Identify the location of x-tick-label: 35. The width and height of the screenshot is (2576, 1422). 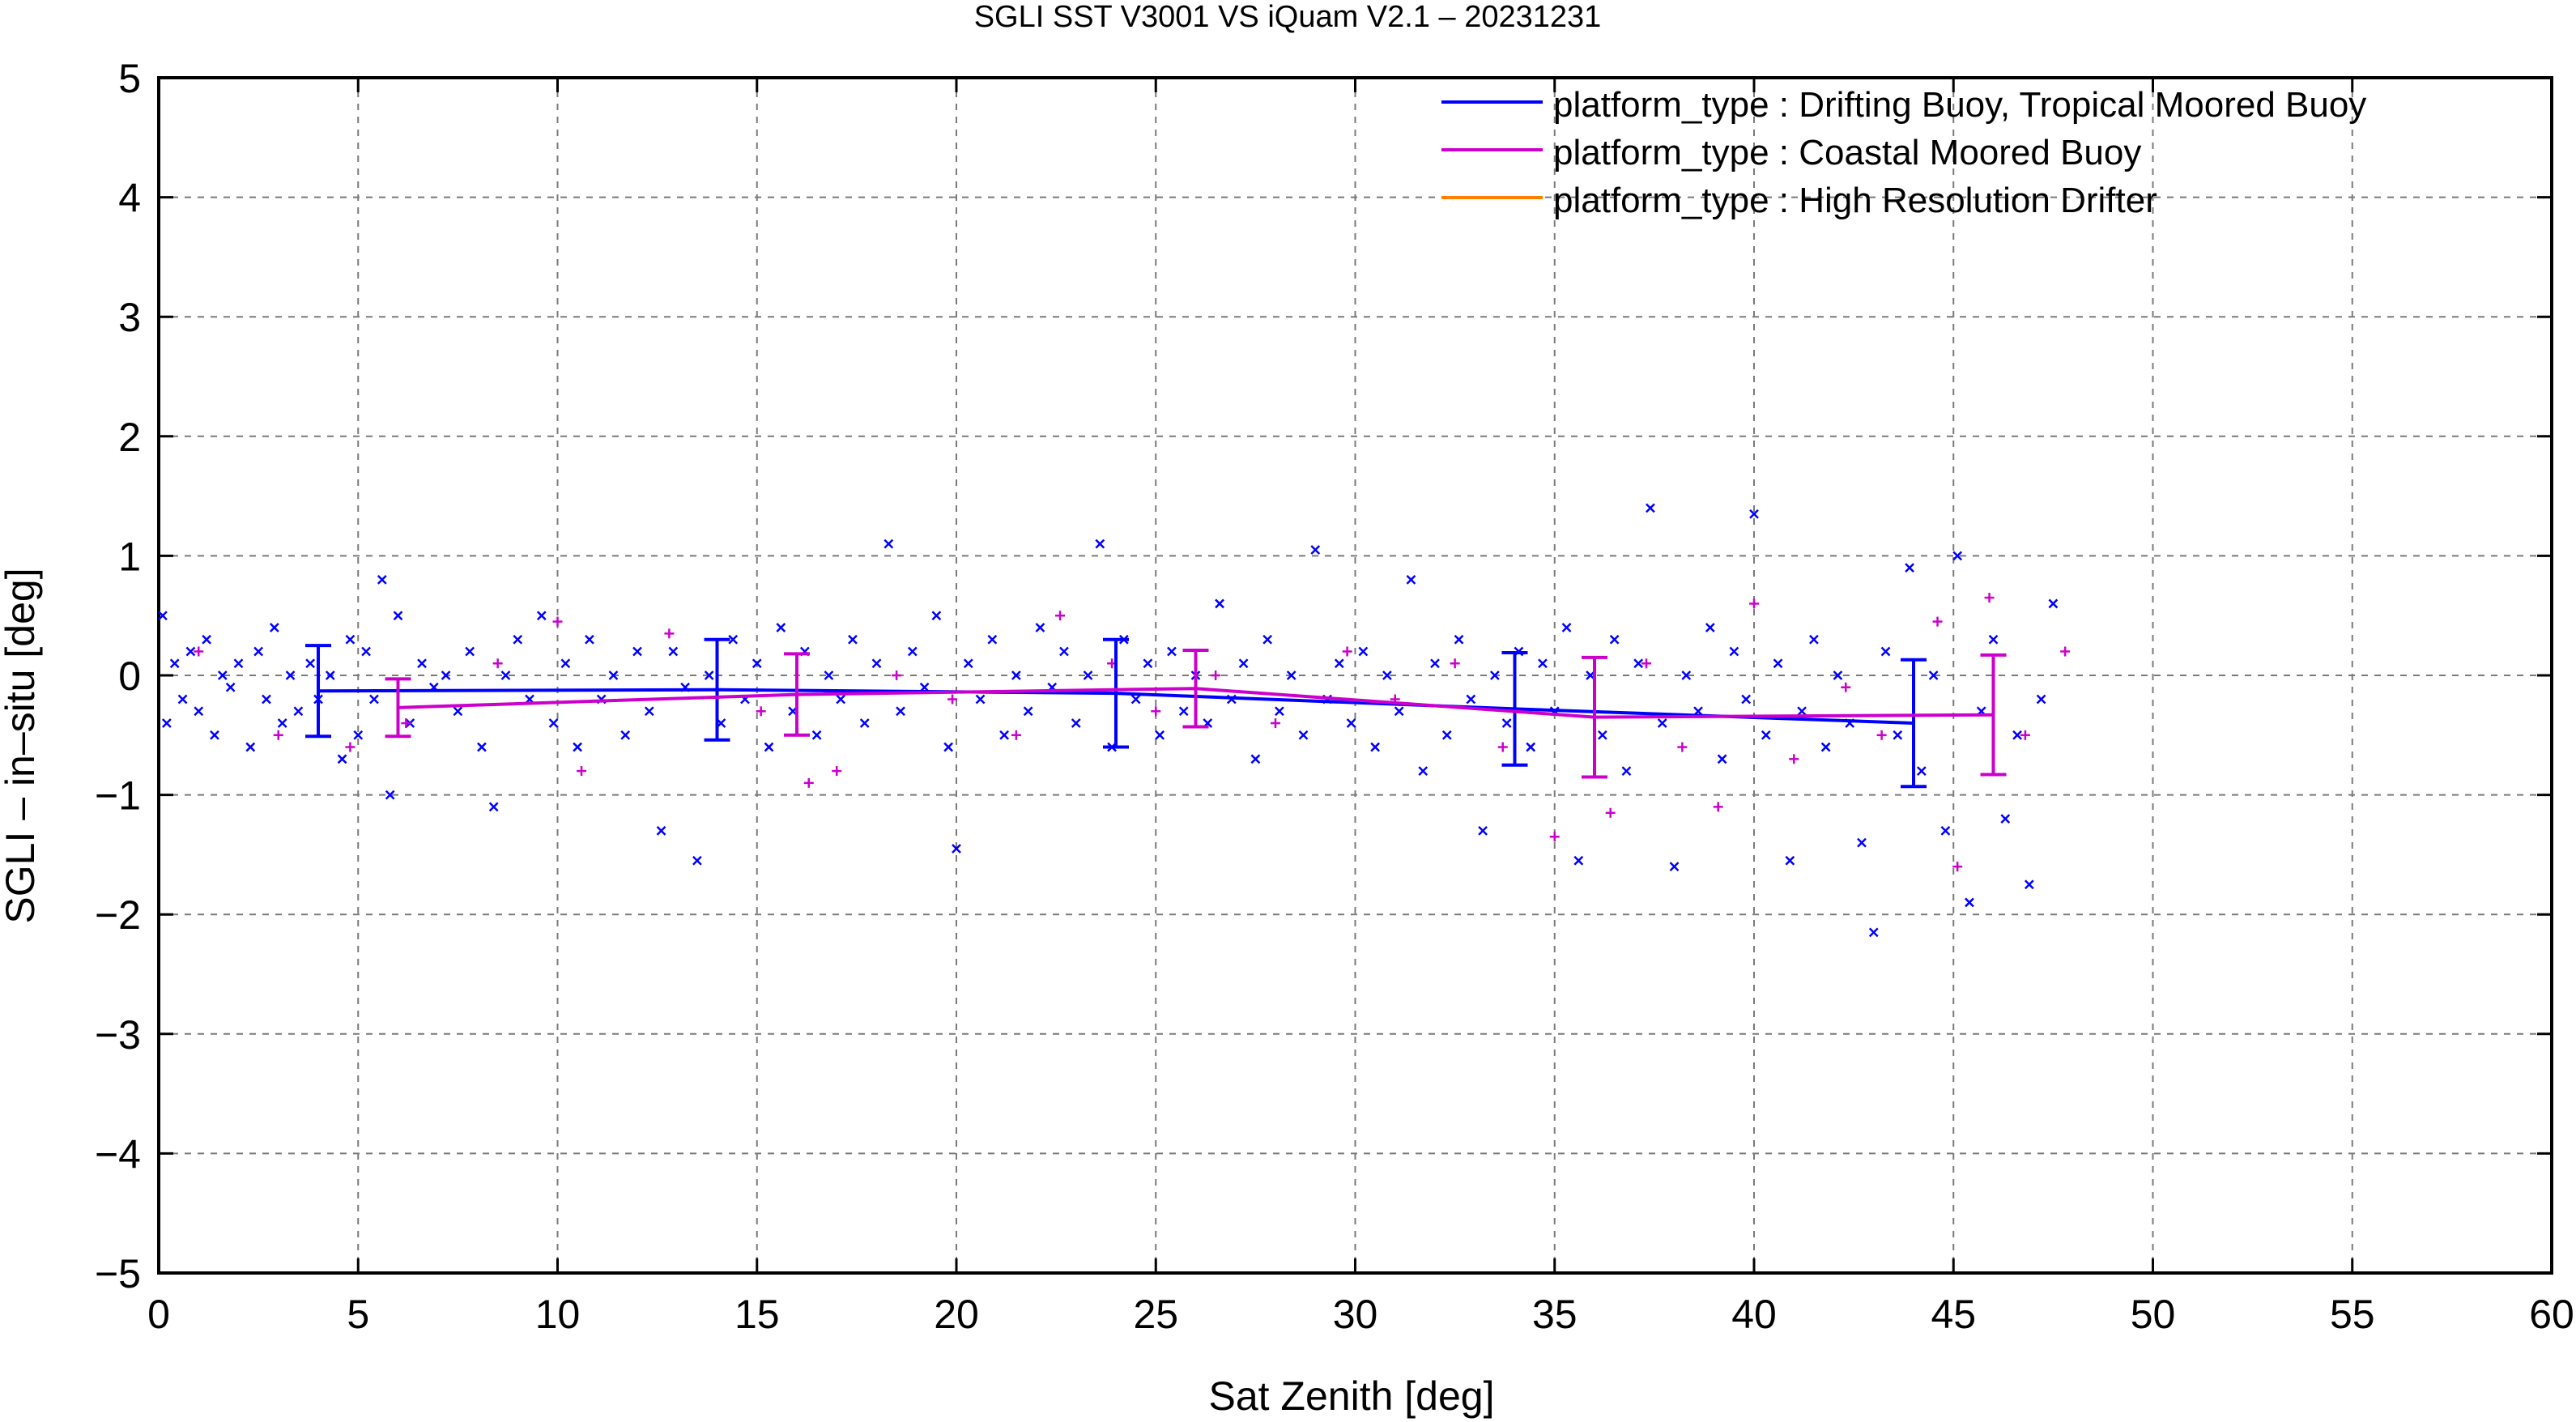
(1555, 1314).